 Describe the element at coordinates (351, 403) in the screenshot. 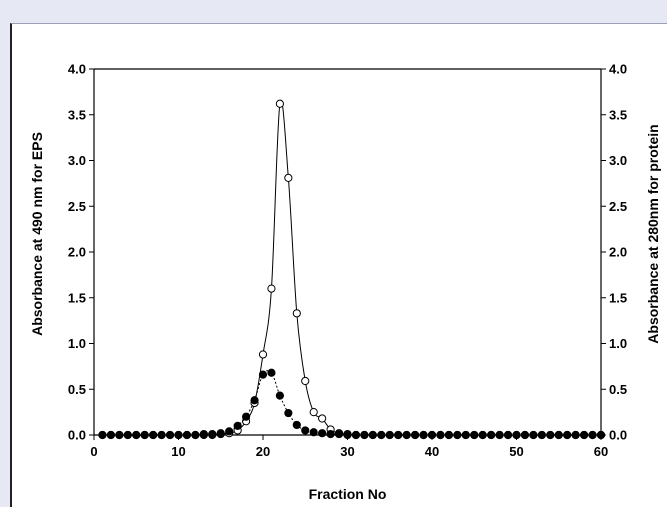

I see `series-1-line` at that location.